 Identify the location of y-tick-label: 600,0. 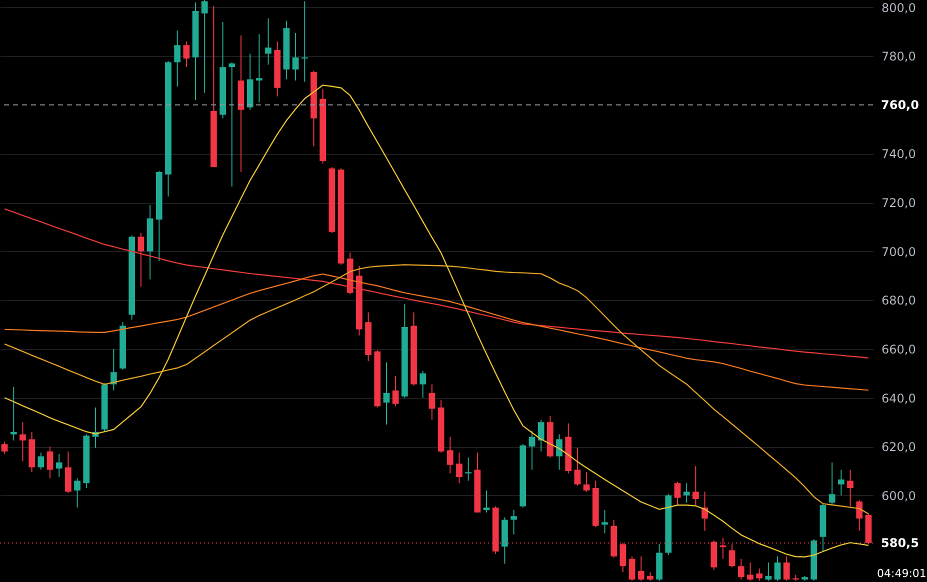
(899, 495).